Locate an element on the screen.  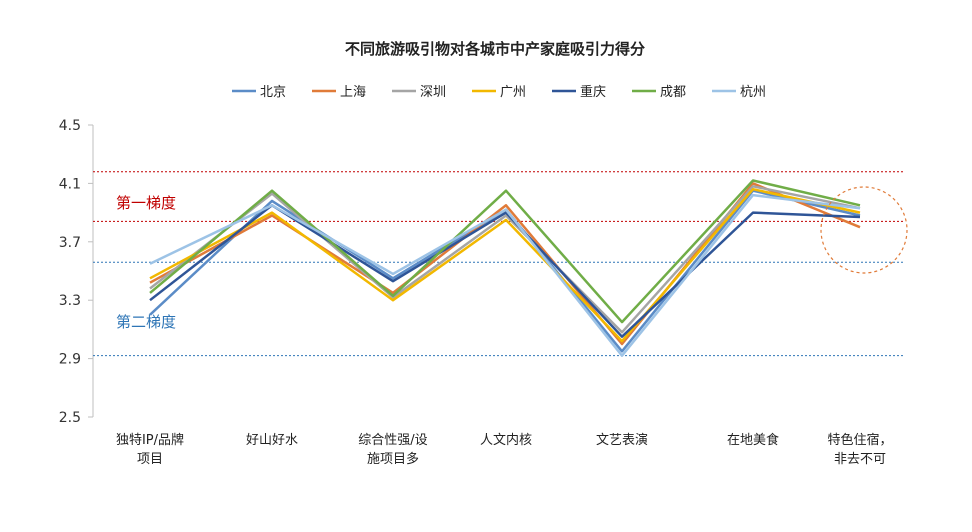
y-tick-label: 3.3 is located at coordinates (70, 301).